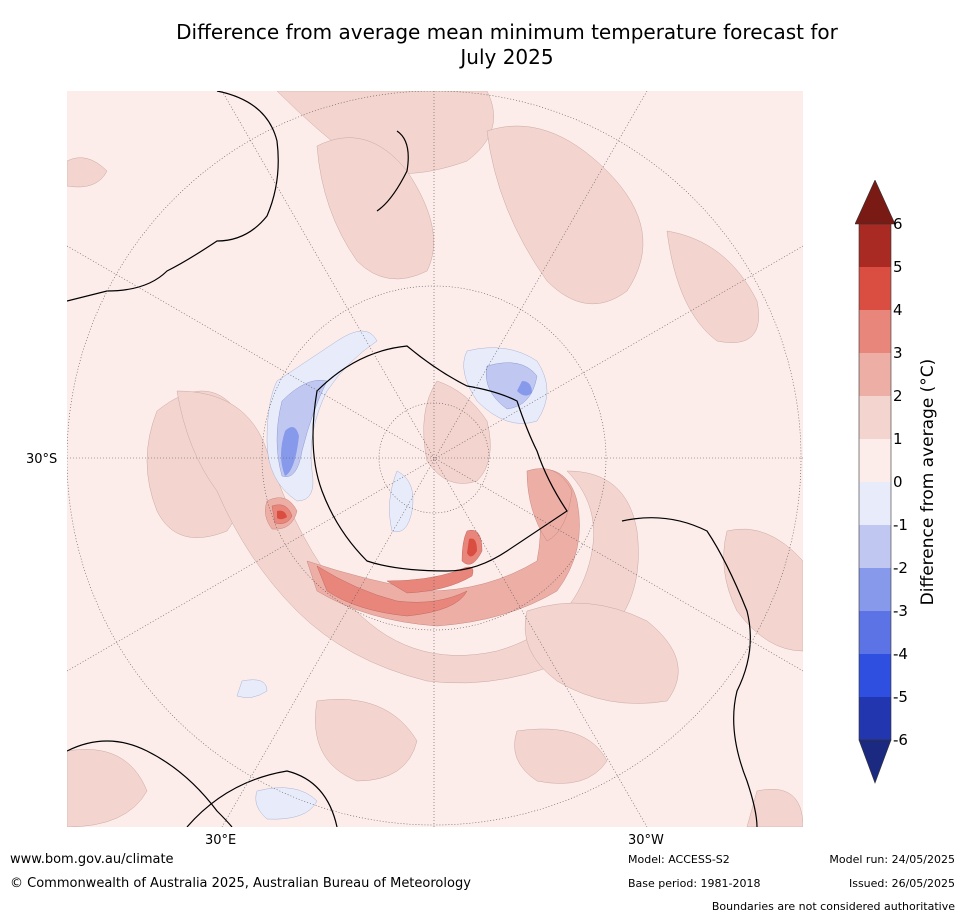  I want to click on base-period-text: Base period: 1981-2018, so click(694, 883).